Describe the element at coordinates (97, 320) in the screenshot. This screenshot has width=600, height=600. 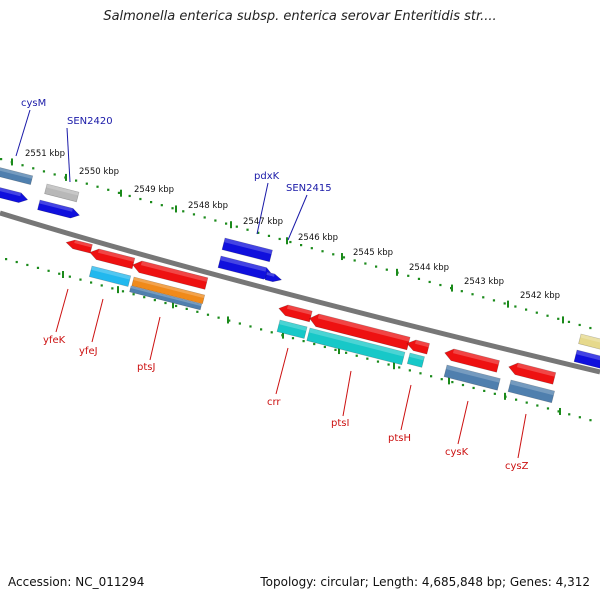
I see `leader-yfeJ` at that location.